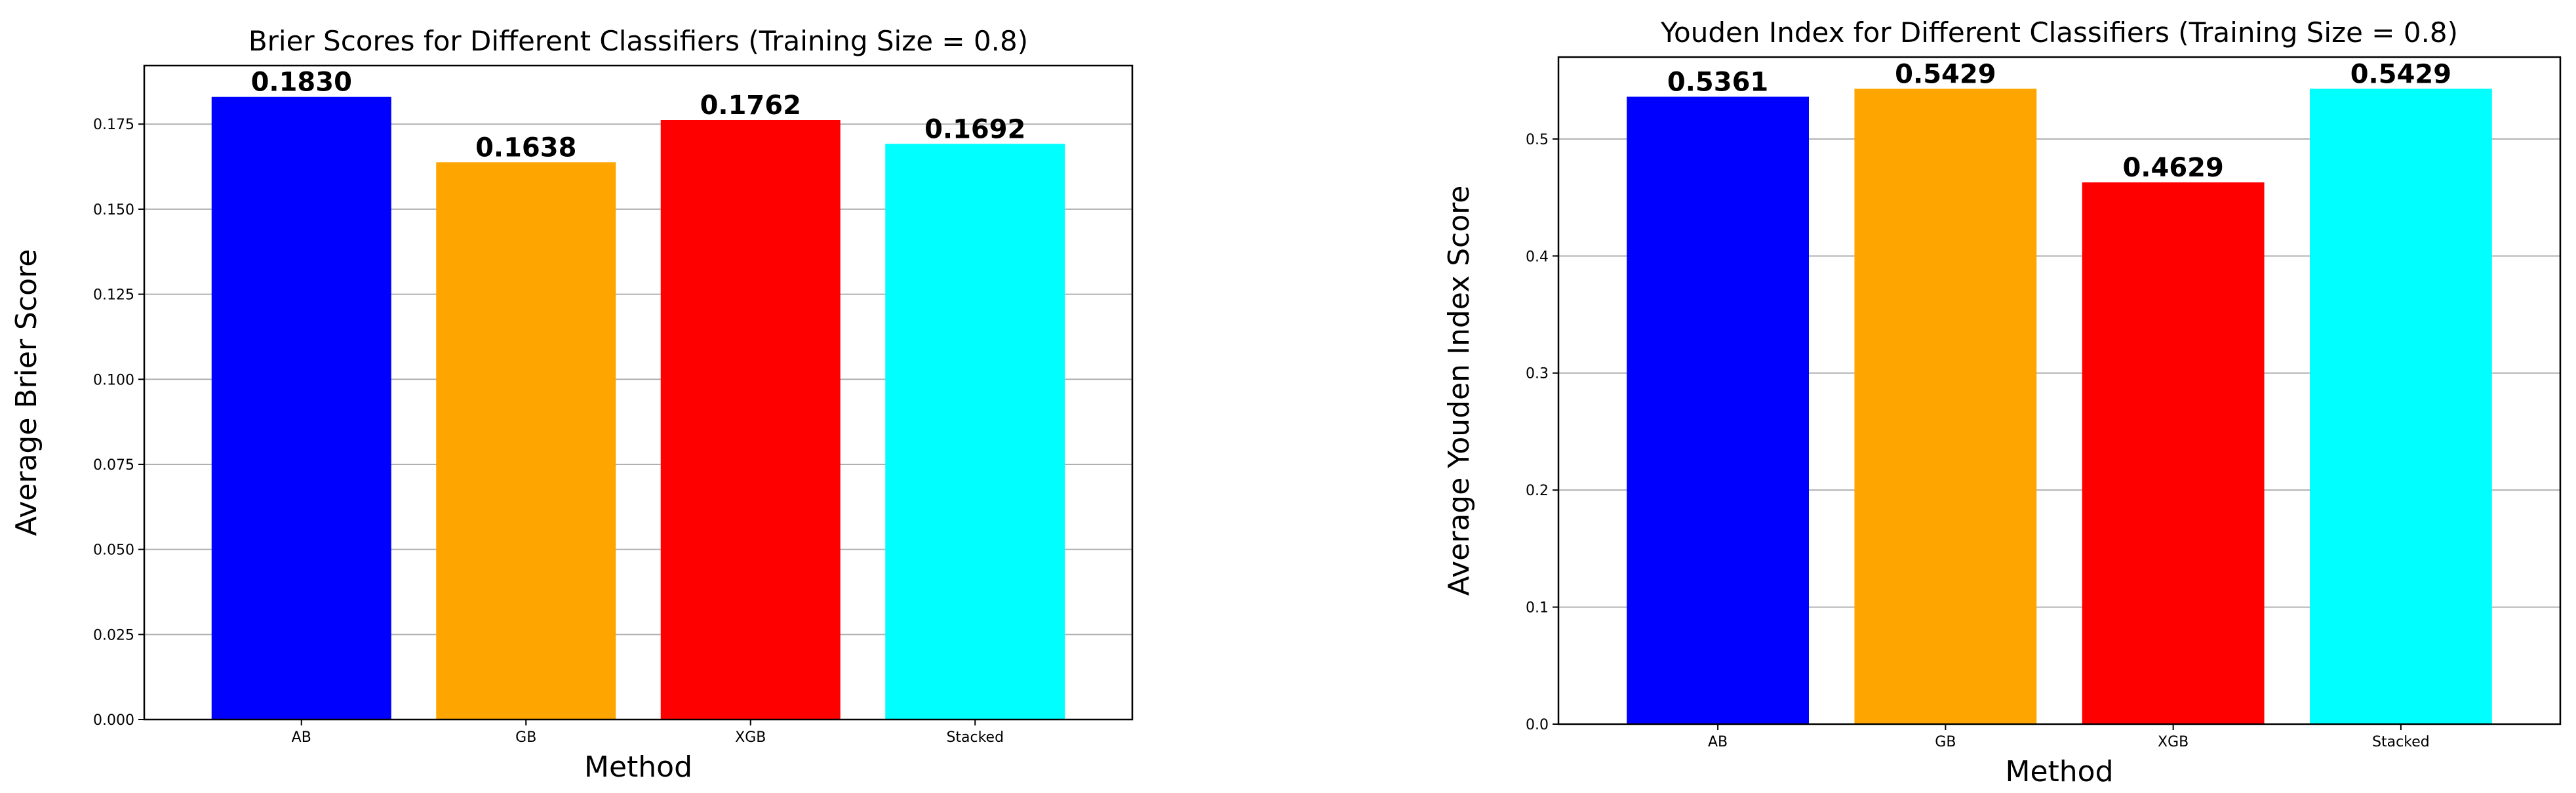 The image size is (2576, 793). Describe the element at coordinates (113, 465) in the screenshot. I see `y-tick-label: 0.075` at that location.